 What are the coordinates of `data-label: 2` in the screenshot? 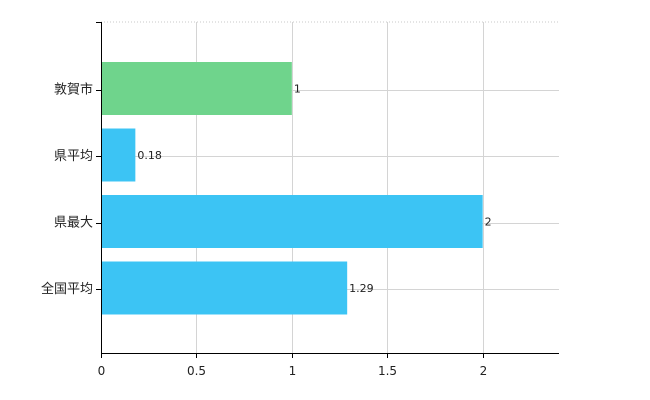 It's located at (488, 222).